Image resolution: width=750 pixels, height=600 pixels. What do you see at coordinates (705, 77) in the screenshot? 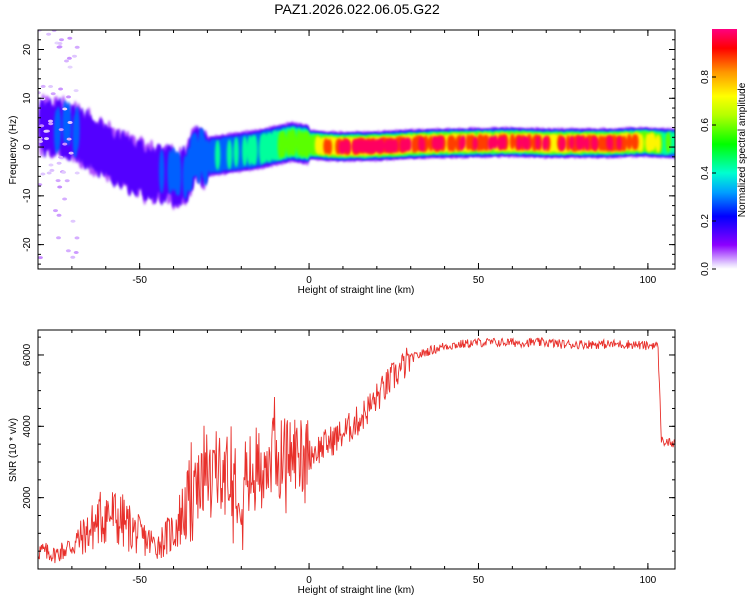
I see `colorbar-tick-label: 0.8` at bounding box center [705, 77].